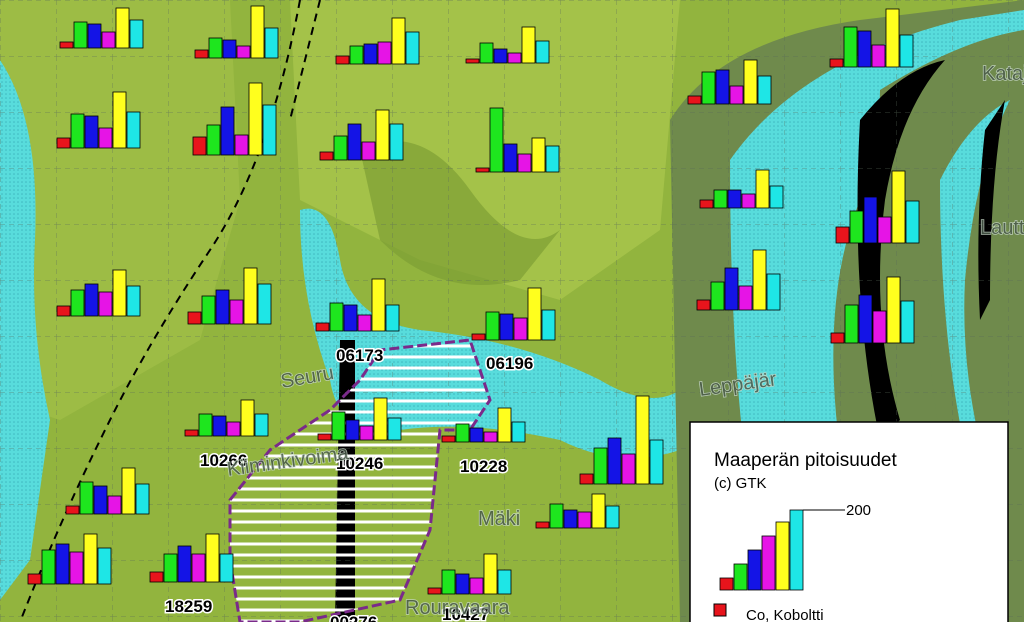 The width and height of the screenshot is (1024, 622). What do you see at coordinates (1003, 74) in the screenshot?
I see `place-name: Kataja` at bounding box center [1003, 74].